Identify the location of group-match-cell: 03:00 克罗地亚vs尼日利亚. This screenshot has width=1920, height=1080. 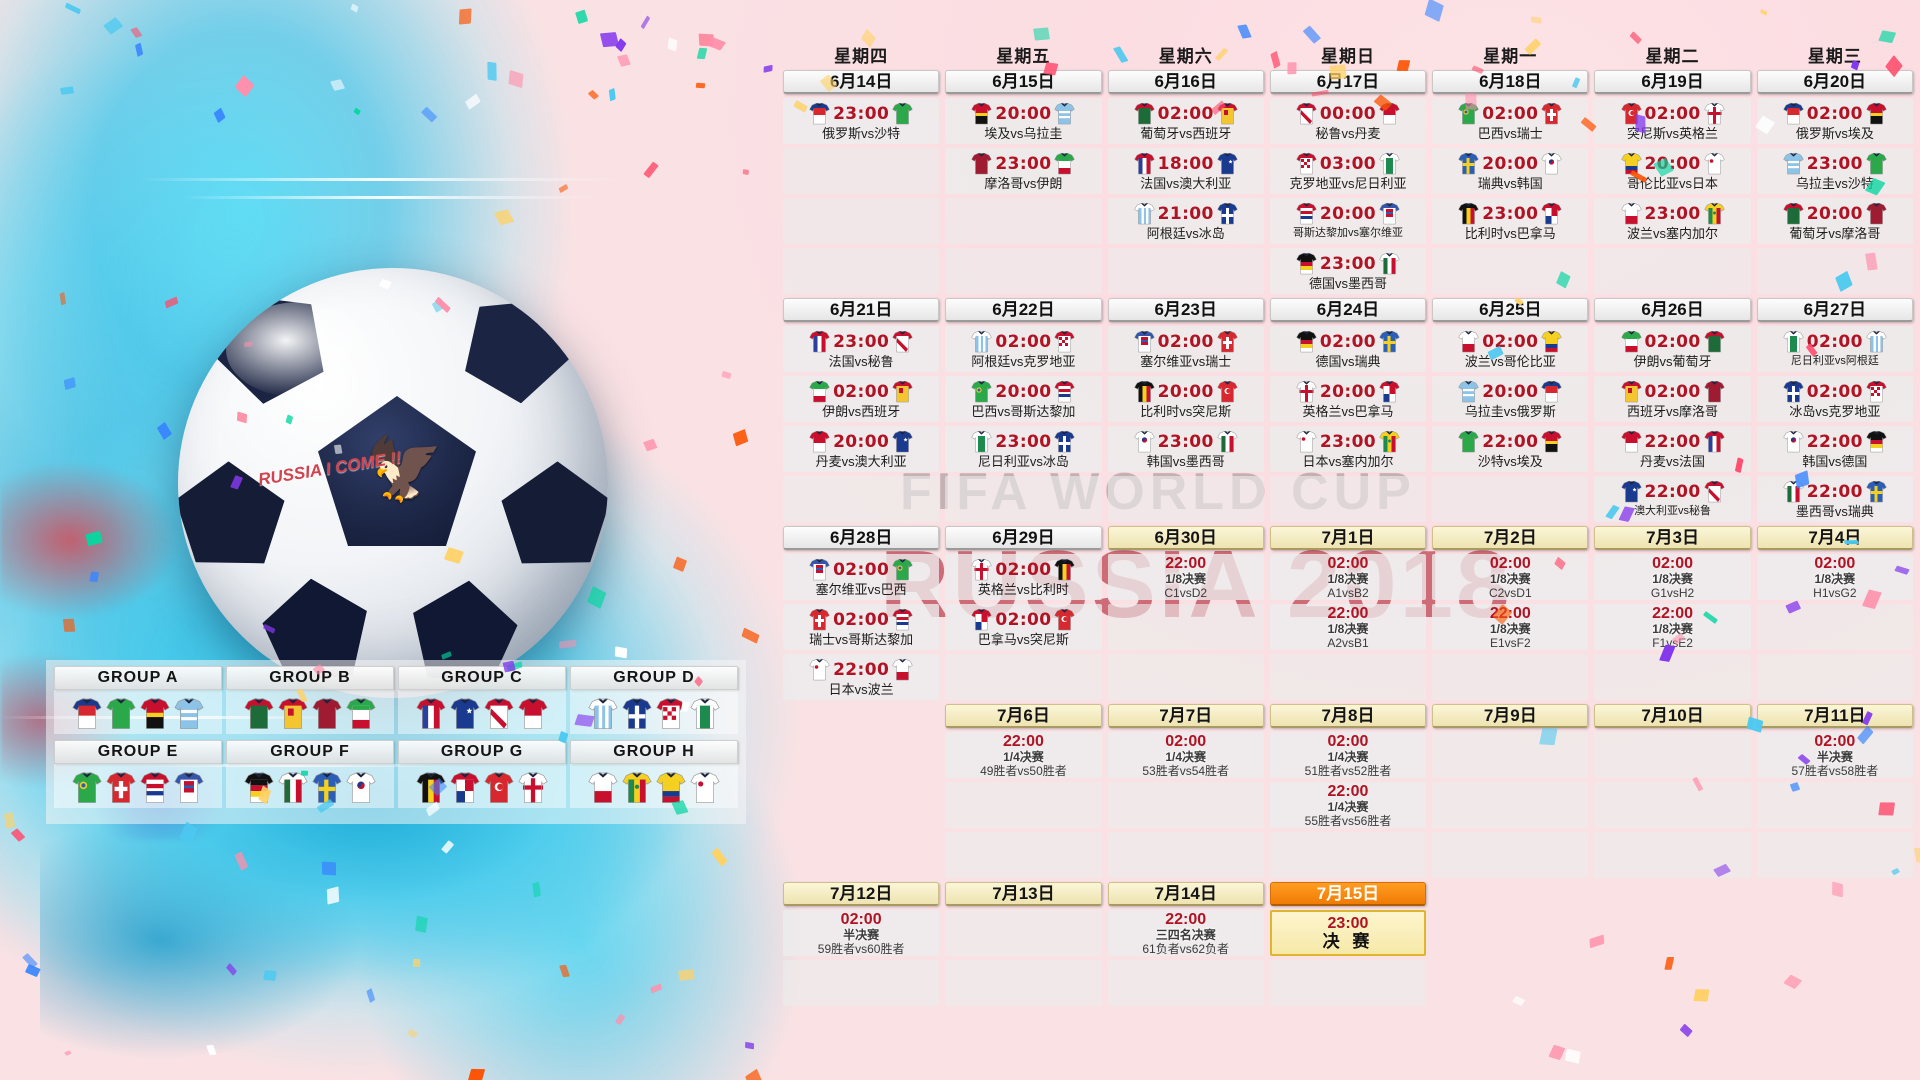
(1348, 171).